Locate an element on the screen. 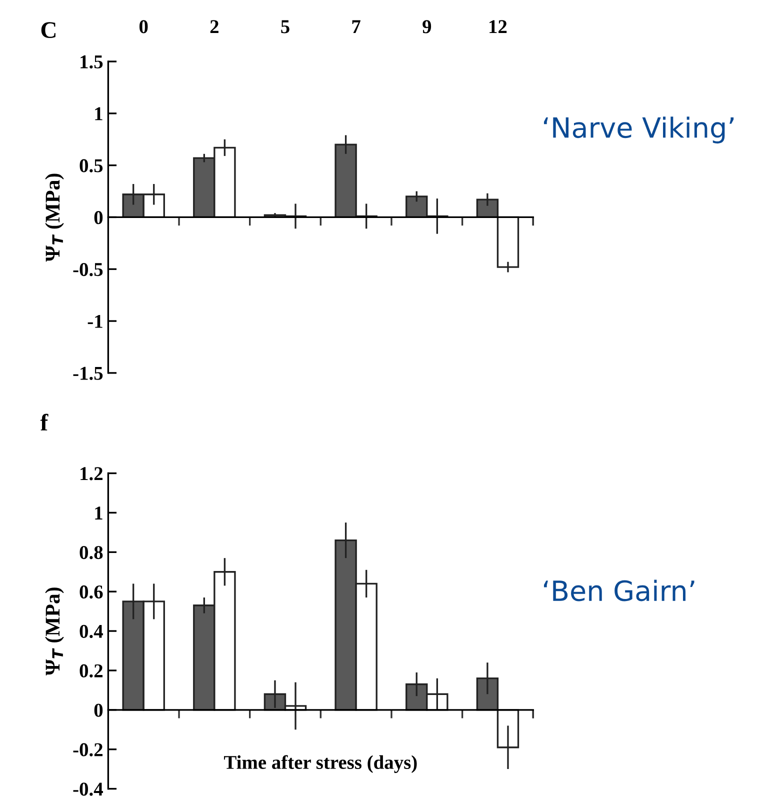 The width and height of the screenshot is (784, 809). y-tick-label: 0.4 is located at coordinates (91, 631).